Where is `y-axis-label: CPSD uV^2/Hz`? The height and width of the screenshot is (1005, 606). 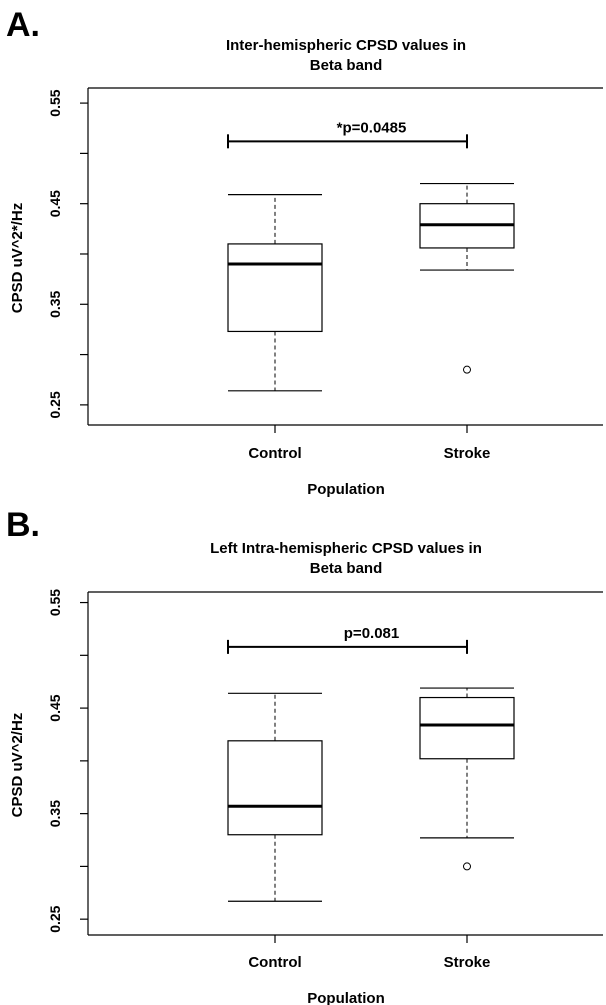 y-axis-label: CPSD uV^2/Hz is located at coordinates (17, 765).